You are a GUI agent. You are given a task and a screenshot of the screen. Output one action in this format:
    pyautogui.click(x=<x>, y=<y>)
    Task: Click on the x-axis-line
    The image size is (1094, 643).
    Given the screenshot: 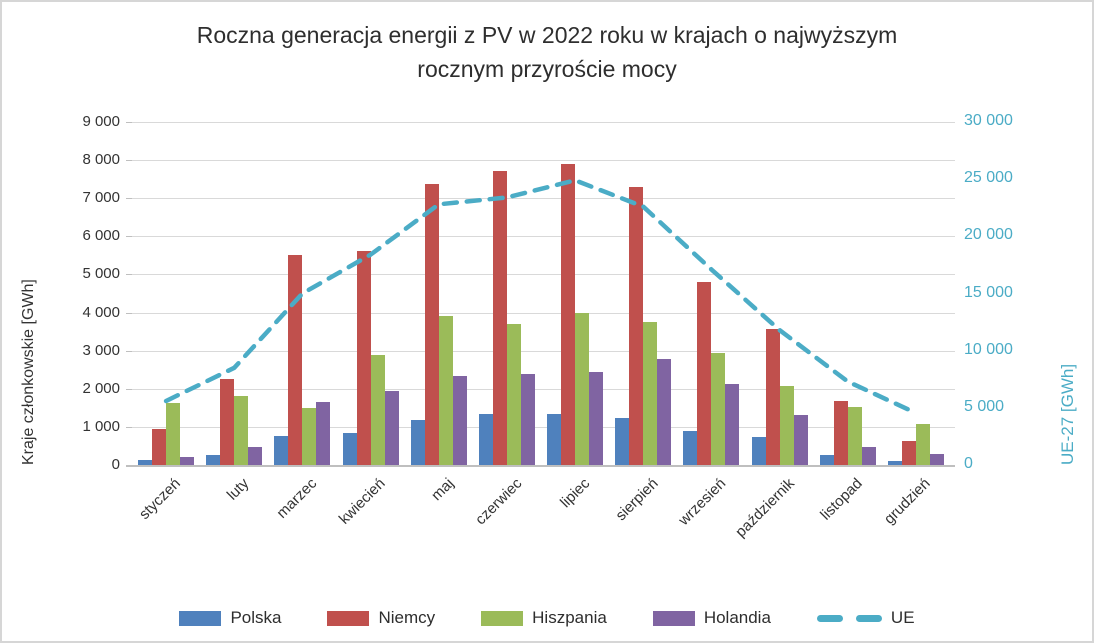 What is the action you would take?
    pyautogui.click(x=540, y=466)
    